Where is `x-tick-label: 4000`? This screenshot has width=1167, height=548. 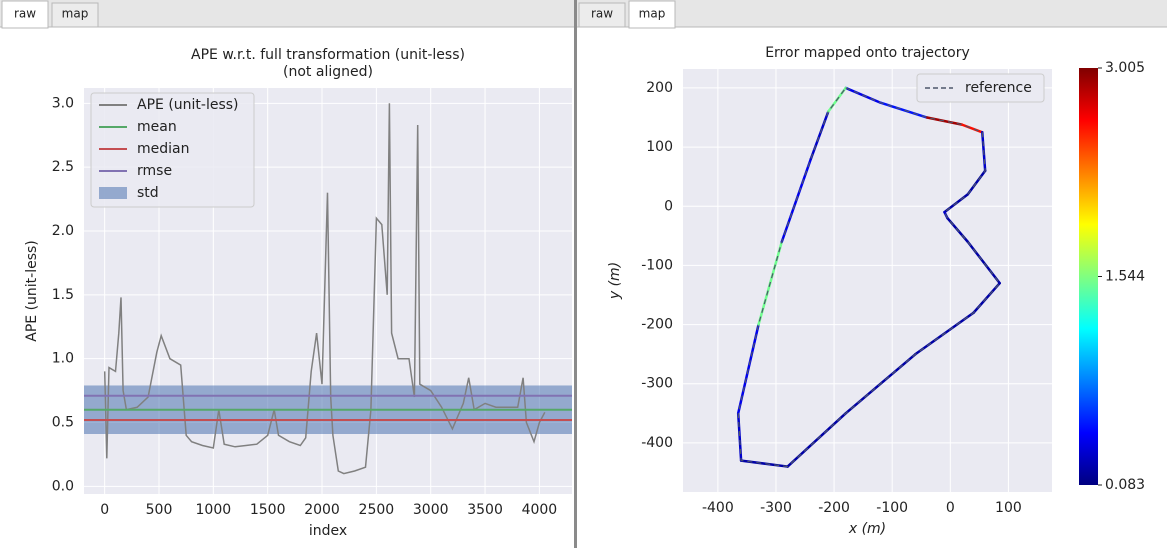
x-tick-label: 4000 is located at coordinates (540, 510).